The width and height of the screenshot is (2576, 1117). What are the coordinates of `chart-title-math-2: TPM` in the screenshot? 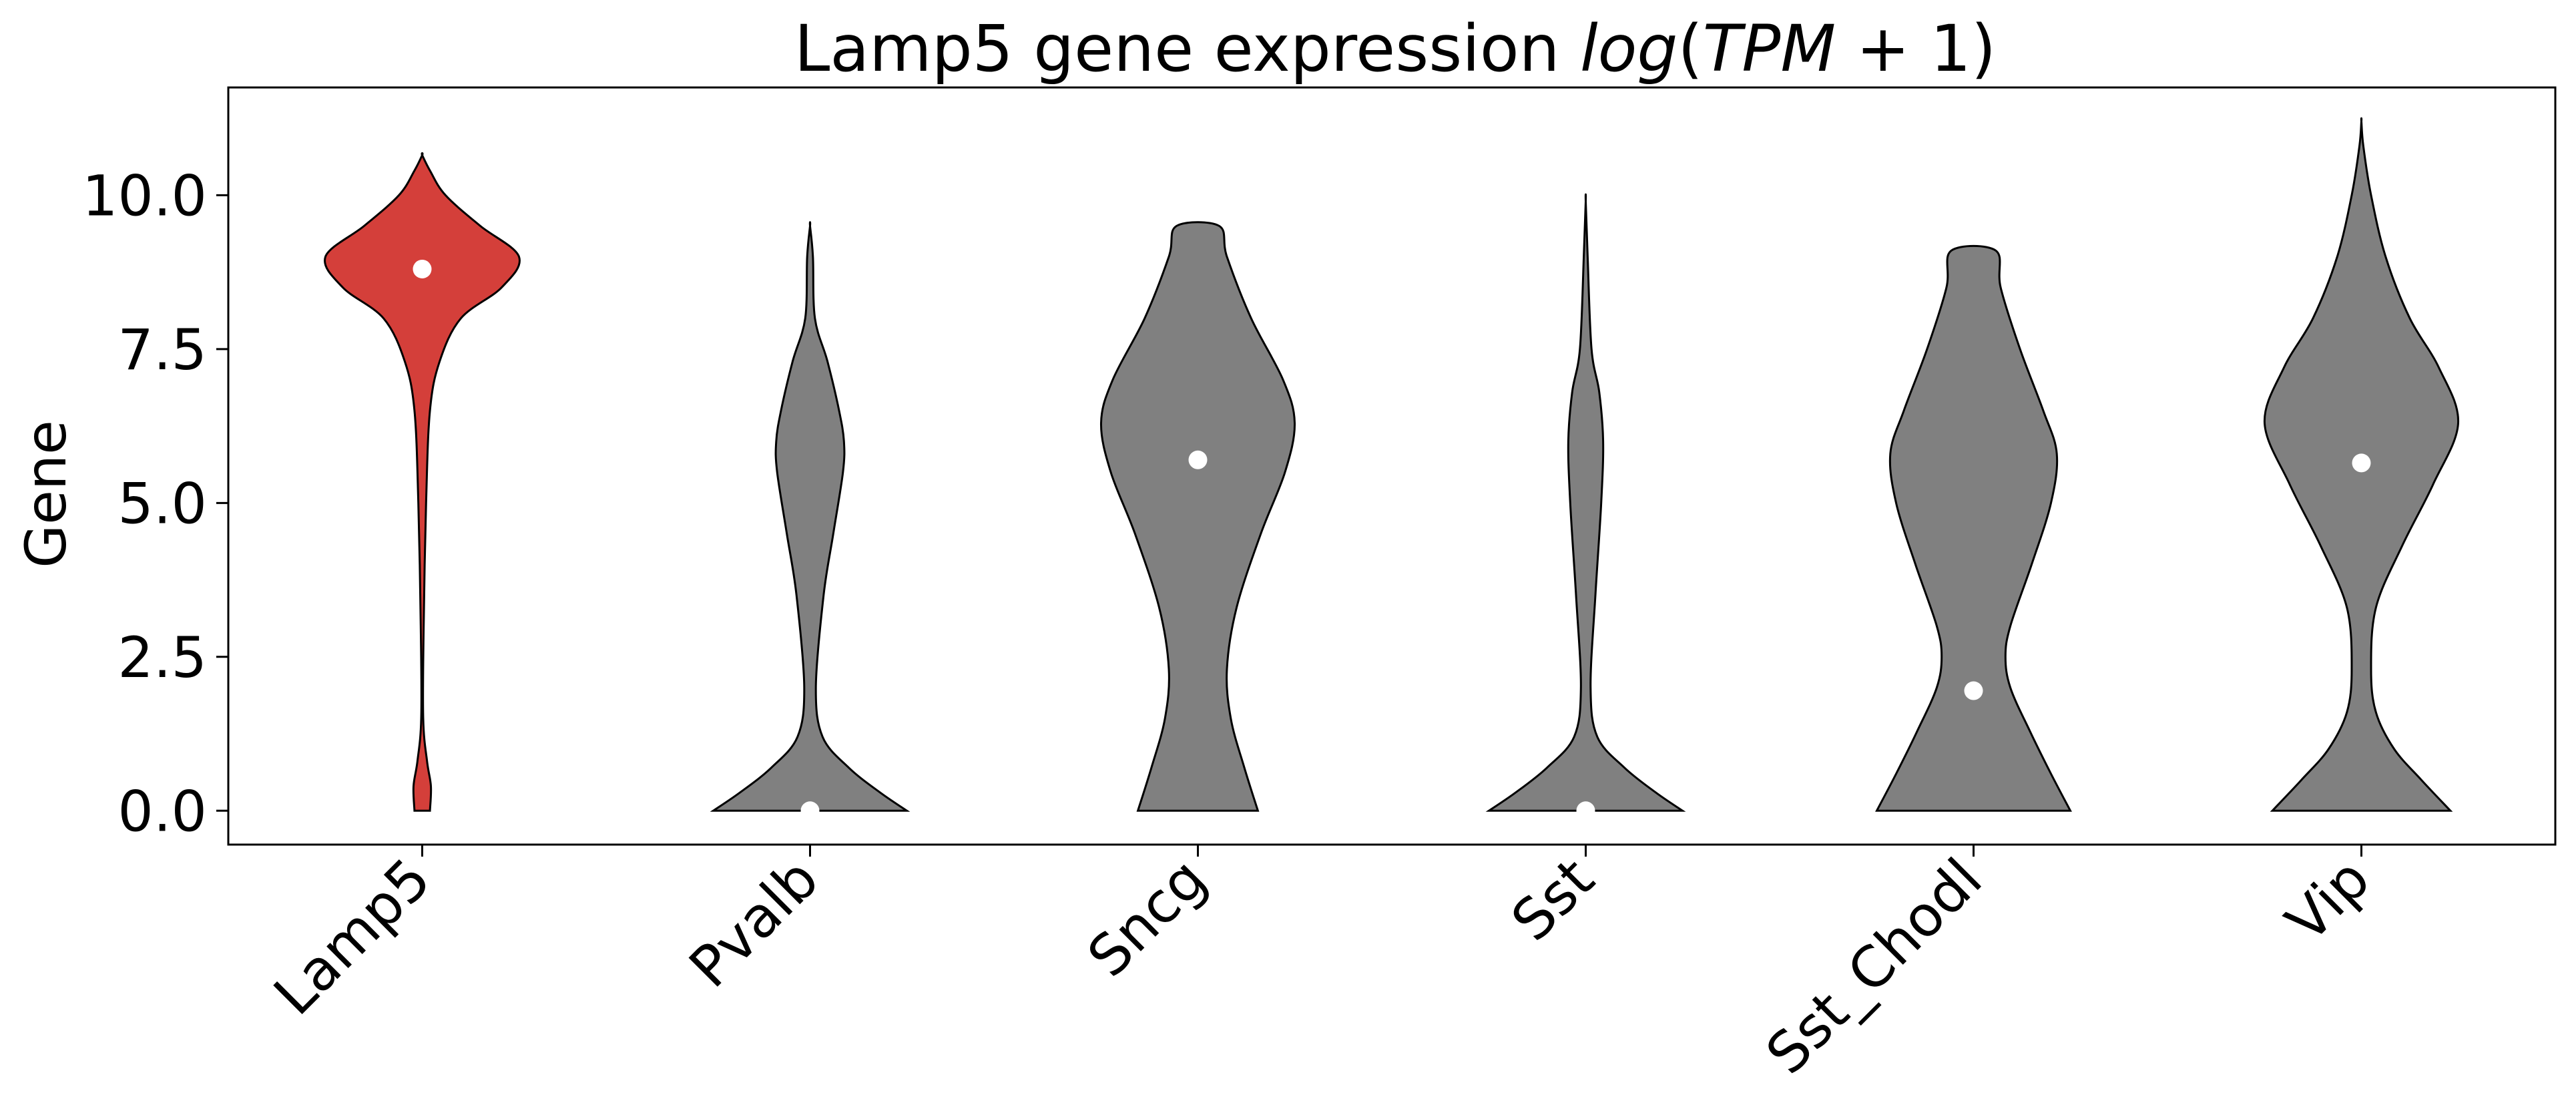 It's located at (1769, 48).